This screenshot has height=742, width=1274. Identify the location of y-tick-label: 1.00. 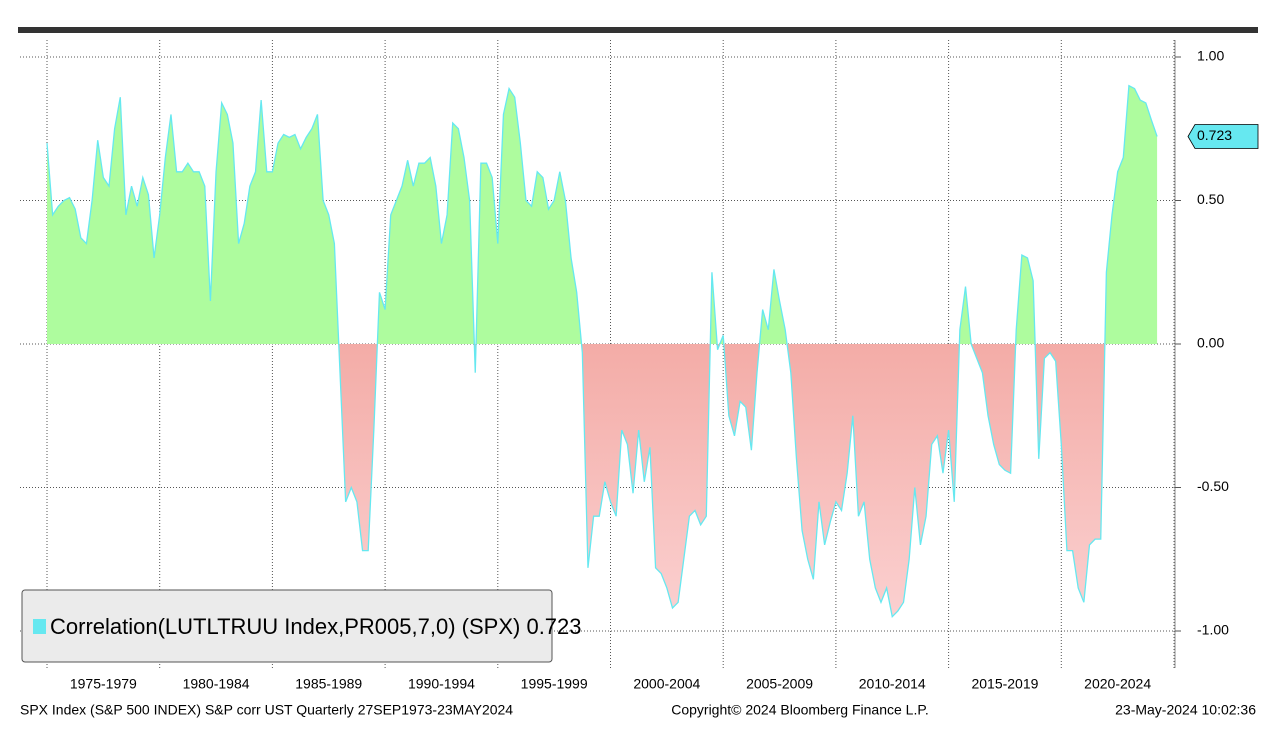
(1210, 56).